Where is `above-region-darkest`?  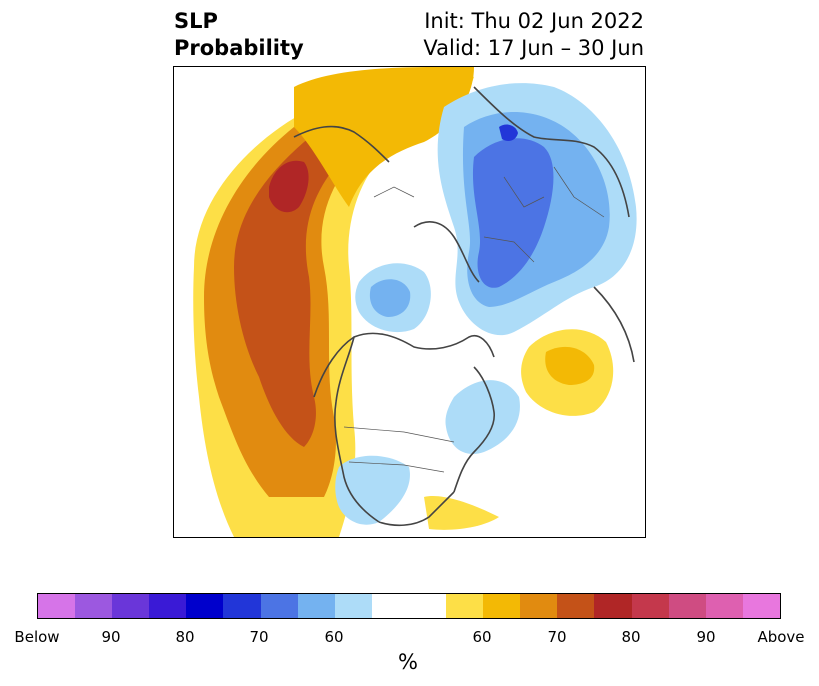
above-region-darkest is located at coordinates (289, 186).